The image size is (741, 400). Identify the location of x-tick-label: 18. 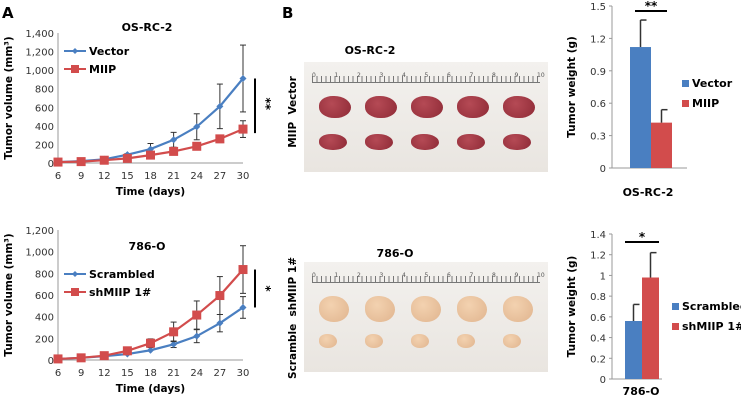
(150, 373).